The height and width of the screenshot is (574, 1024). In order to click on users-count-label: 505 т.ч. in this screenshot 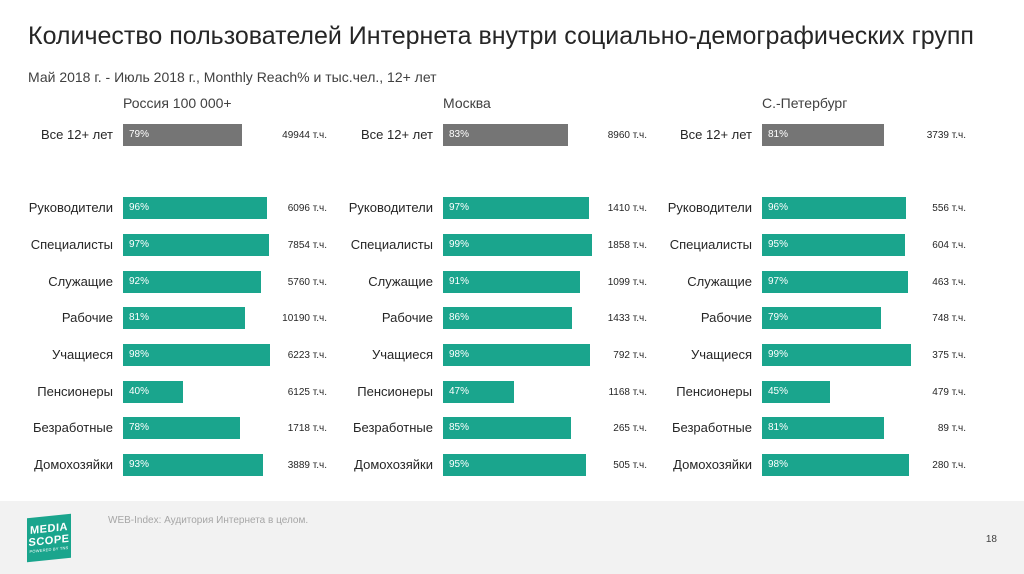, I will do `click(630, 465)`.